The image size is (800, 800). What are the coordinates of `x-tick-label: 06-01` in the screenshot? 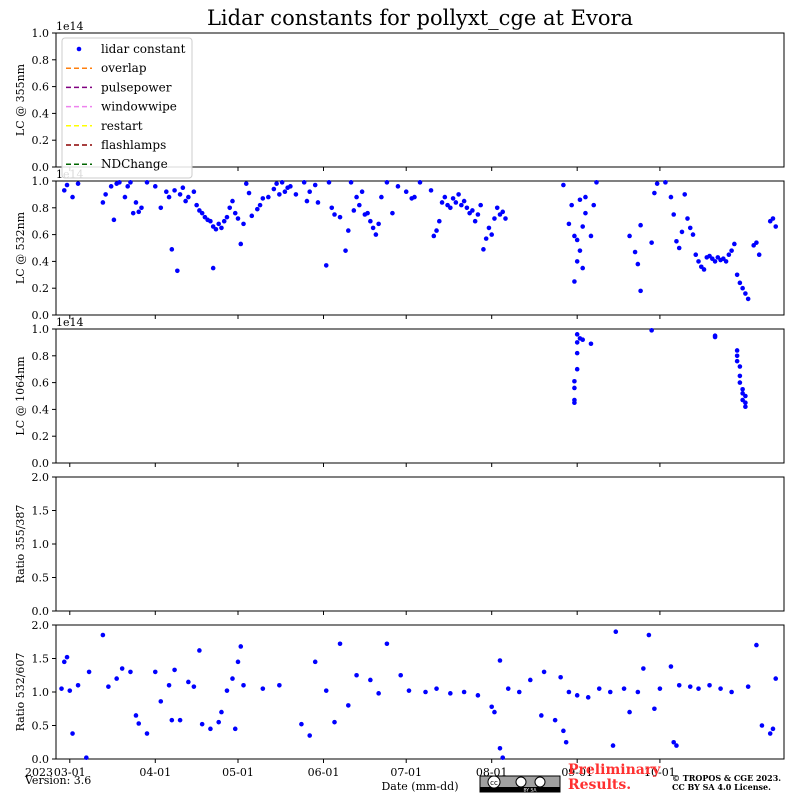 It's located at (324, 772).